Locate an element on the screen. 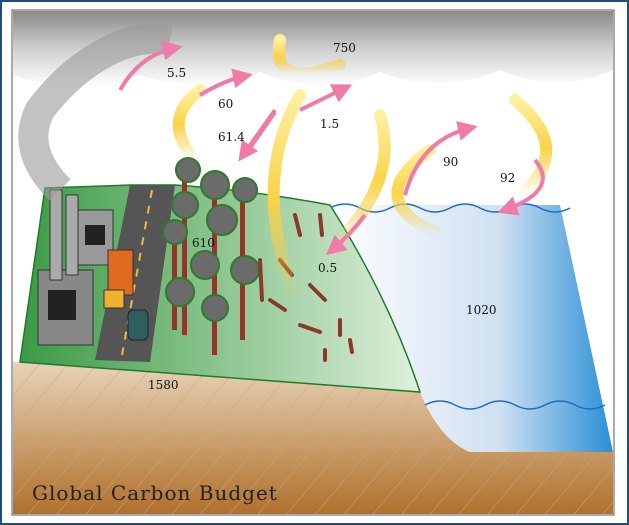  label: 1020 is located at coordinates (481, 310).